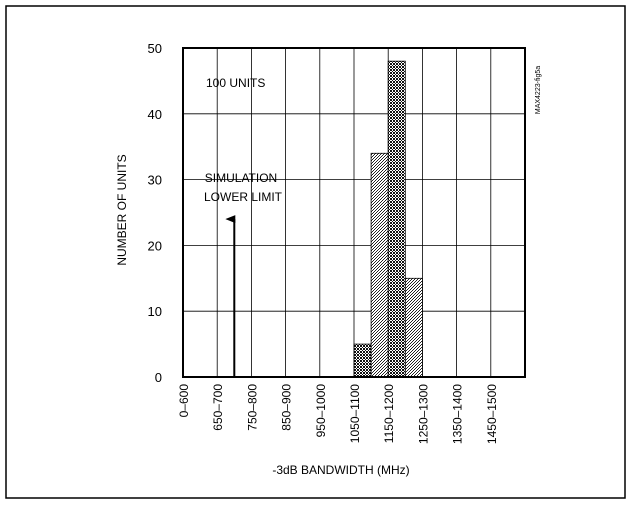 This screenshot has height=509, width=631. Describe the element at coordinates (243, 197) in the screenshot. I see `simulation-label-line2: LOWER LIMIT` at that location.